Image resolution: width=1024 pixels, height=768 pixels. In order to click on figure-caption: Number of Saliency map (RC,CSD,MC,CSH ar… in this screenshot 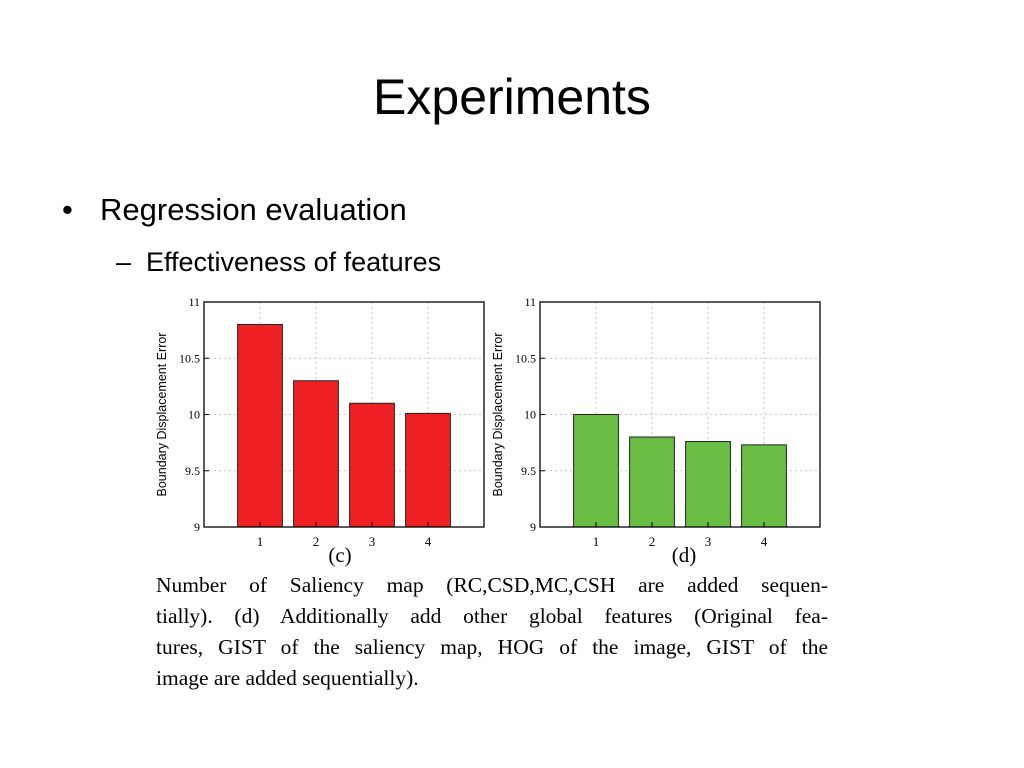, I will do `click(492, 632)`.